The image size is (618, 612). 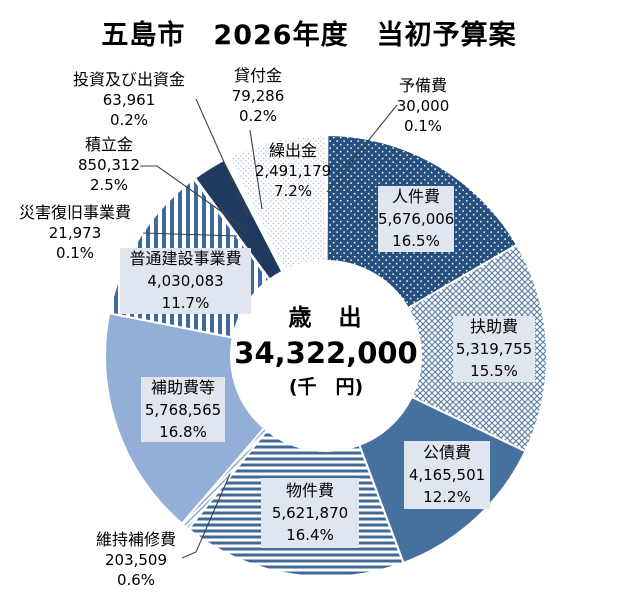 What do you see at coordinates (309, 490) in the screenshot?
I see `segment-name: 物件費` at bounding box center [309, 490].